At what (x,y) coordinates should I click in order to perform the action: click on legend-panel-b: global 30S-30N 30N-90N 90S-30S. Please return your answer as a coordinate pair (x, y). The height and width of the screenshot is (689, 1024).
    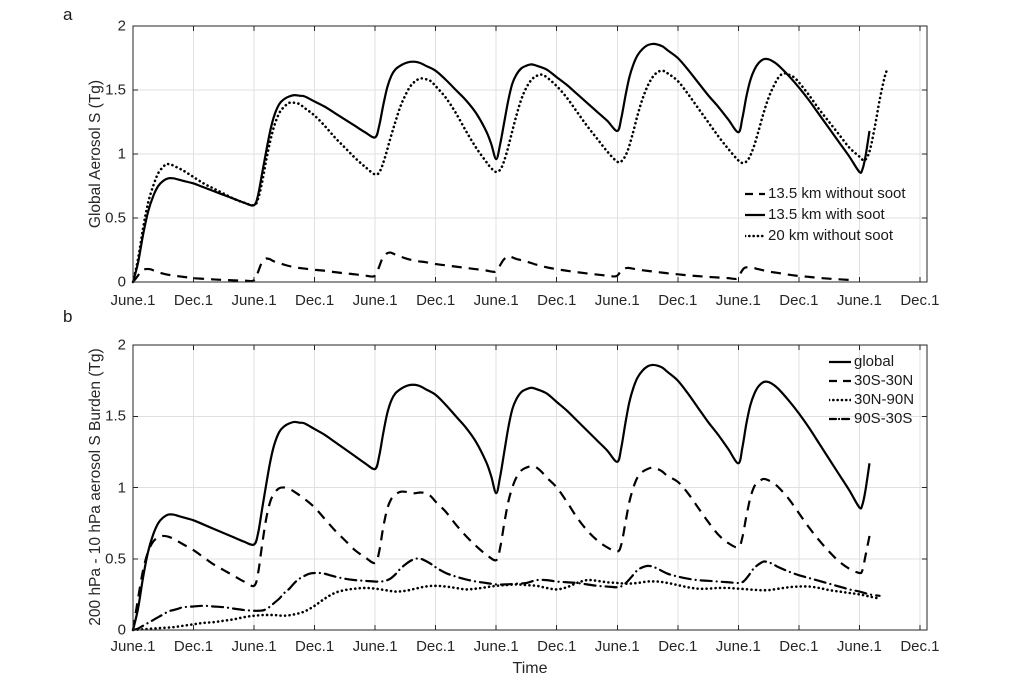
    Looking at the image, I should click on (871, 390).